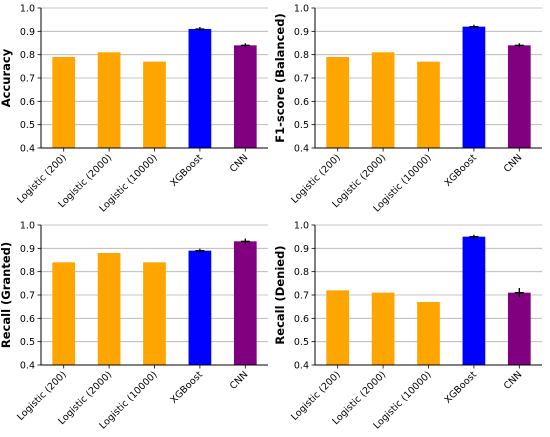  Describe the element at coordinates (280, 77) in the screenshot. I see `y-axis-label: F1-score (Balanced)` at that location.